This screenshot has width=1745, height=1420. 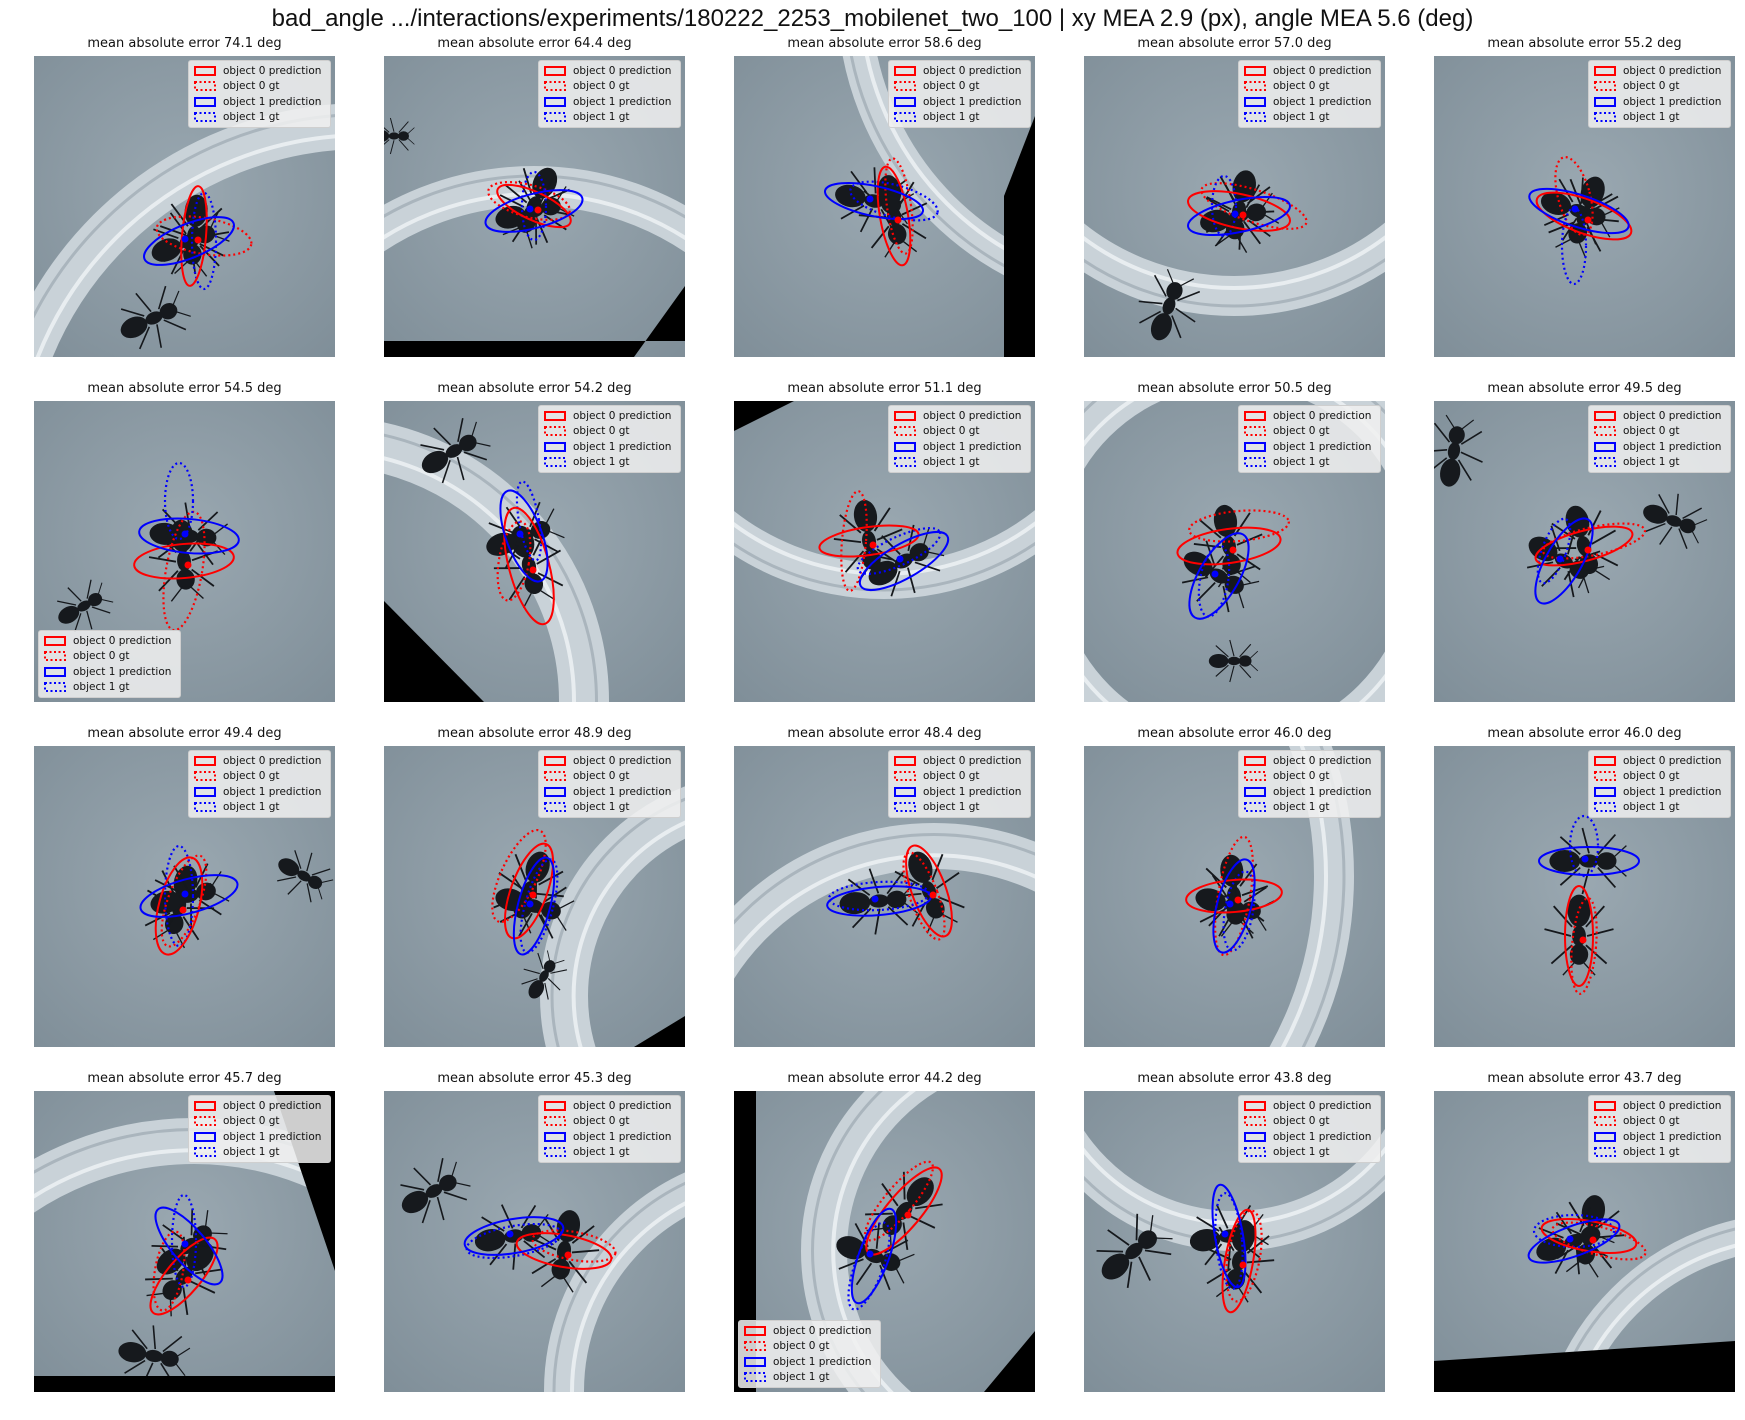 I want to click on panel-title: mean absolute error 45.3 deg, so click(x=534, y=1078).